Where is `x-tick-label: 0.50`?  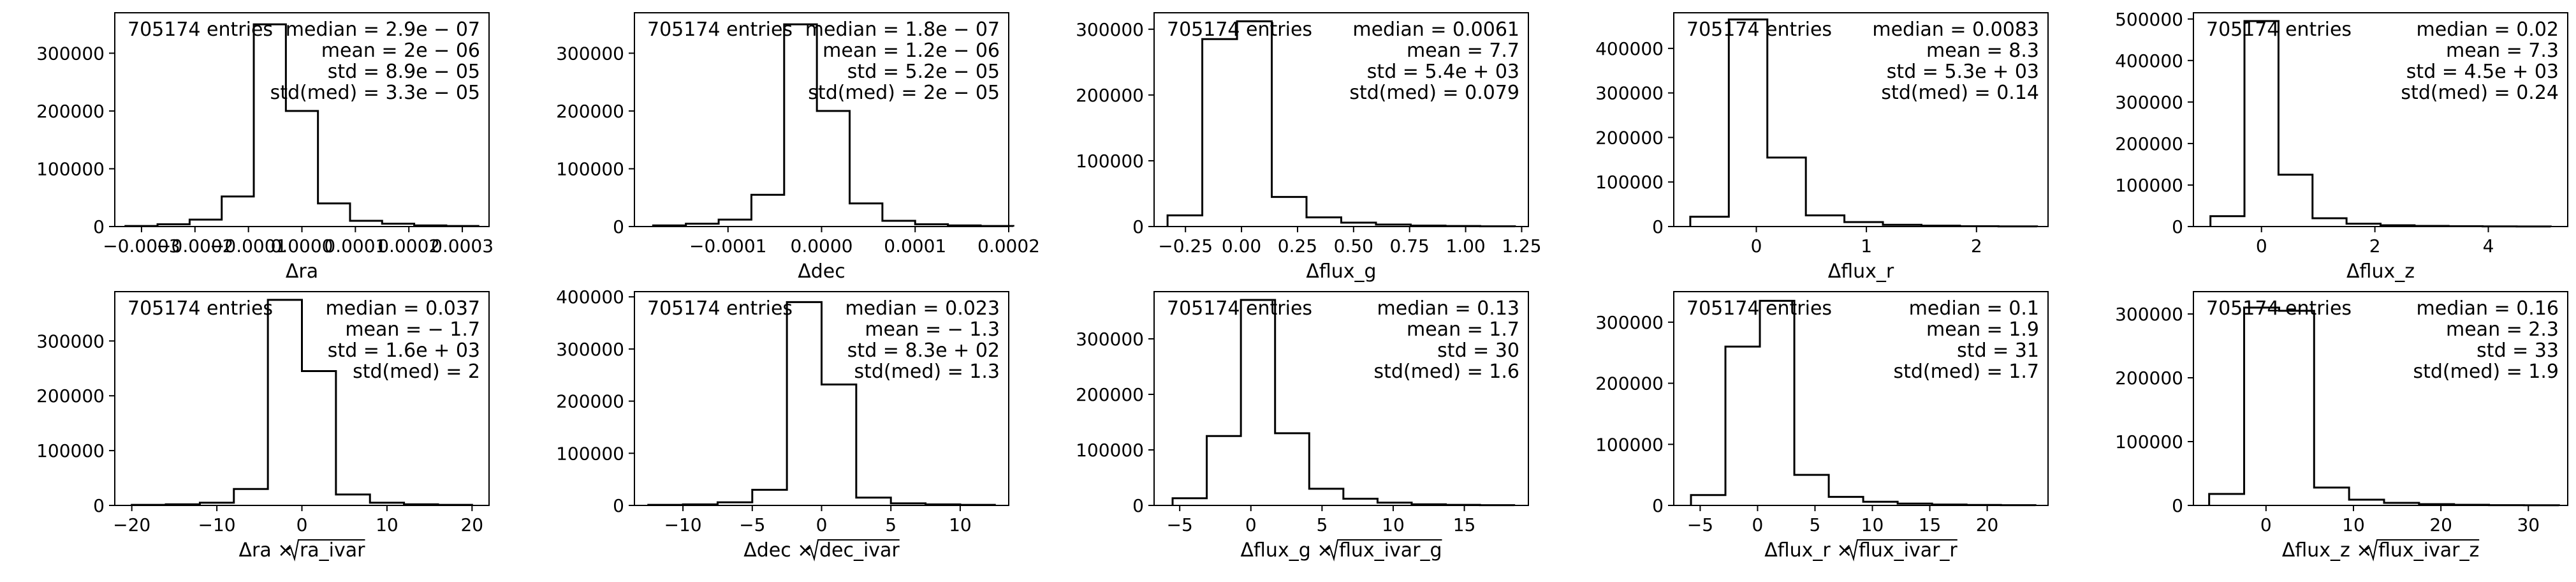 x-tick-label: 0.50 is located at coordinates (1354, 246).